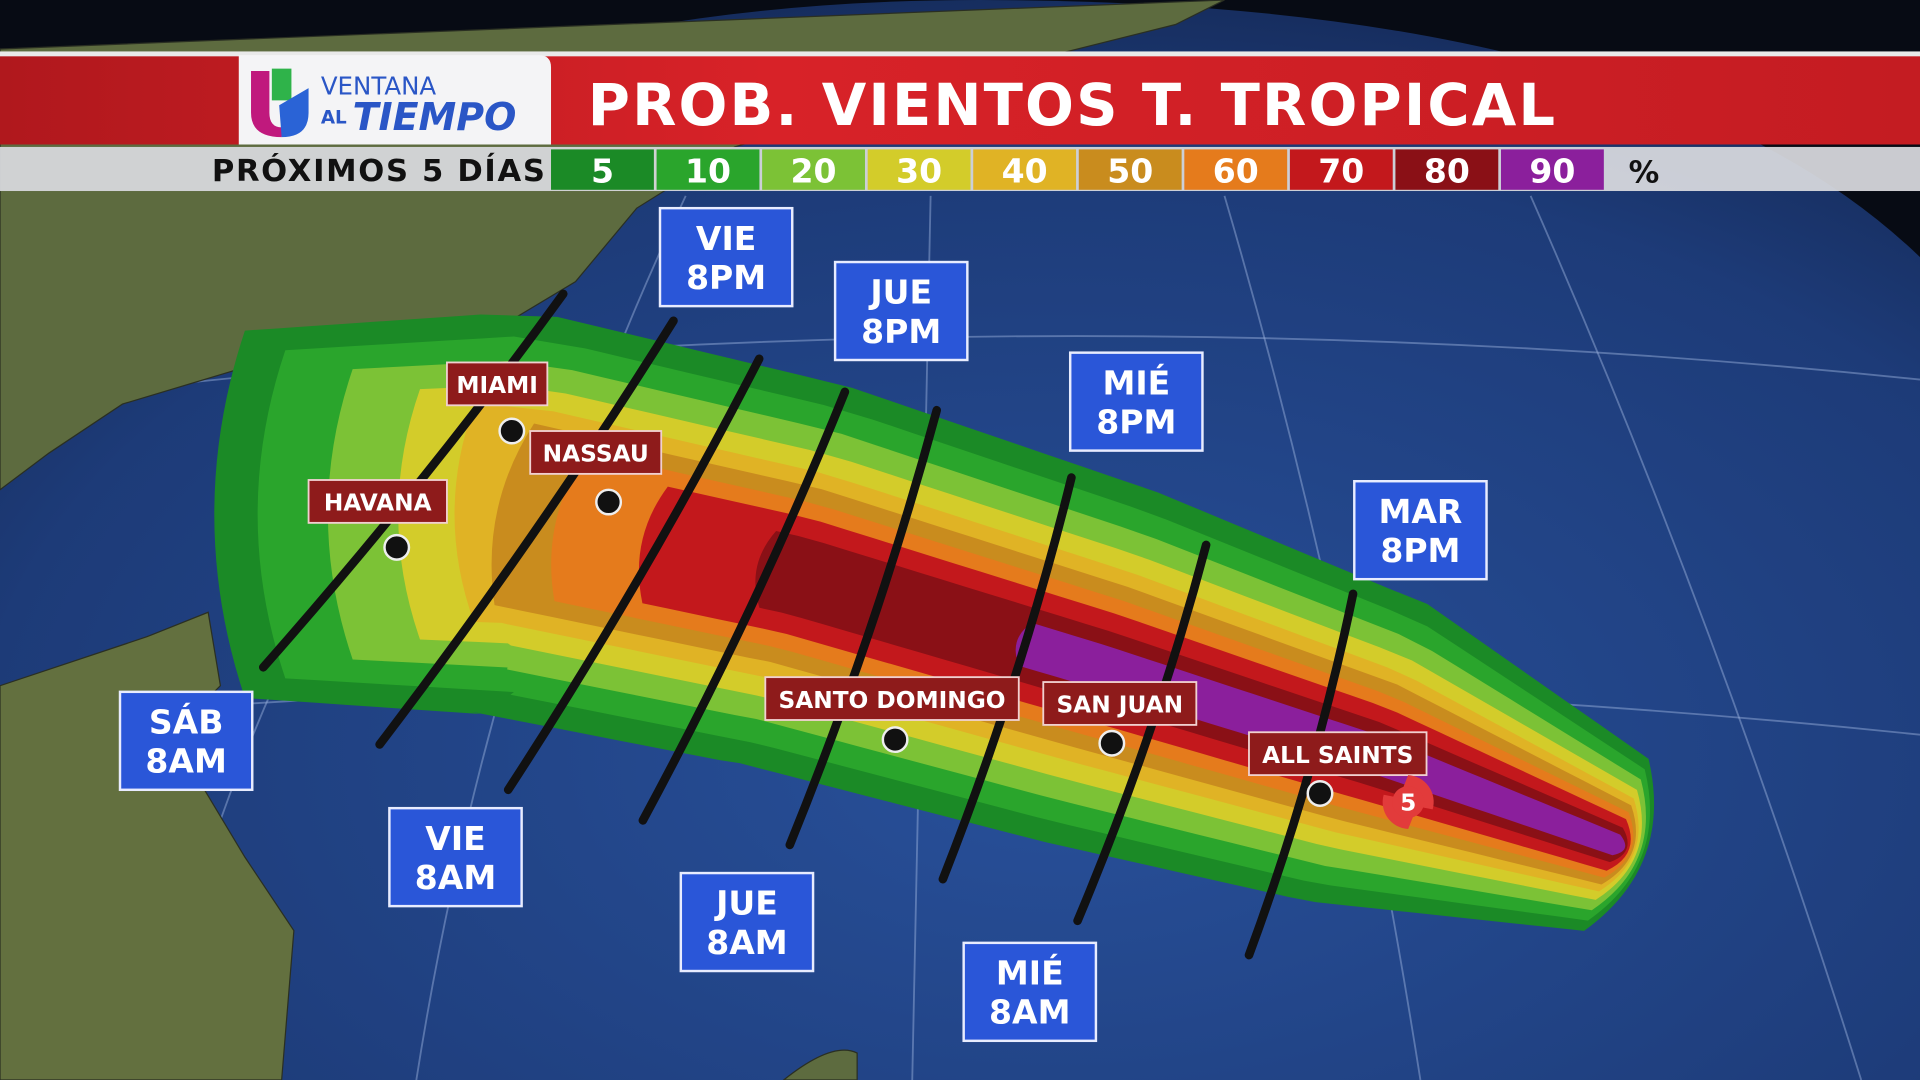 This screenshot has width=1920, height=1080. I want to click on legend-value: 80, so click(1447, 170).